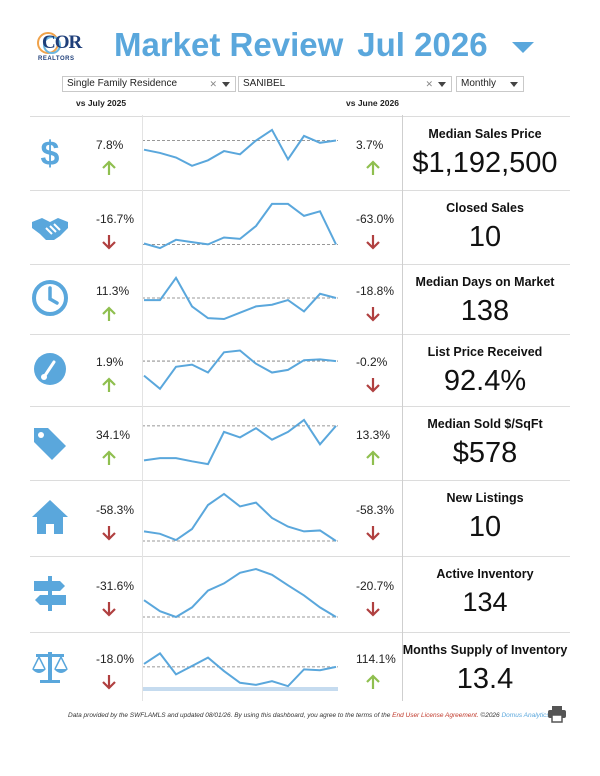  I want to click on yoy-change: -58.3%, so click(115, 510).